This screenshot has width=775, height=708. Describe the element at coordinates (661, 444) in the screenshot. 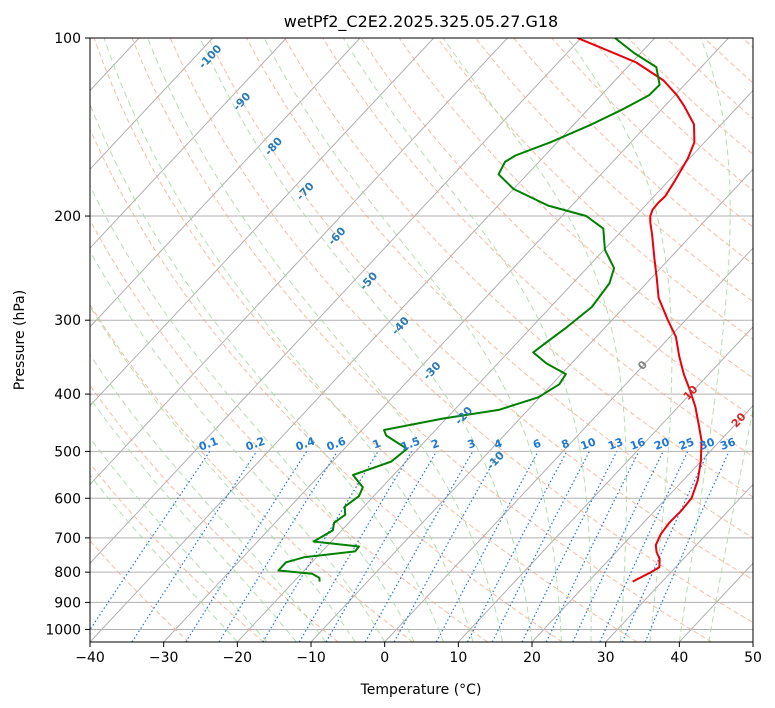

I see `mixing-ratio-label: 20` at that location.